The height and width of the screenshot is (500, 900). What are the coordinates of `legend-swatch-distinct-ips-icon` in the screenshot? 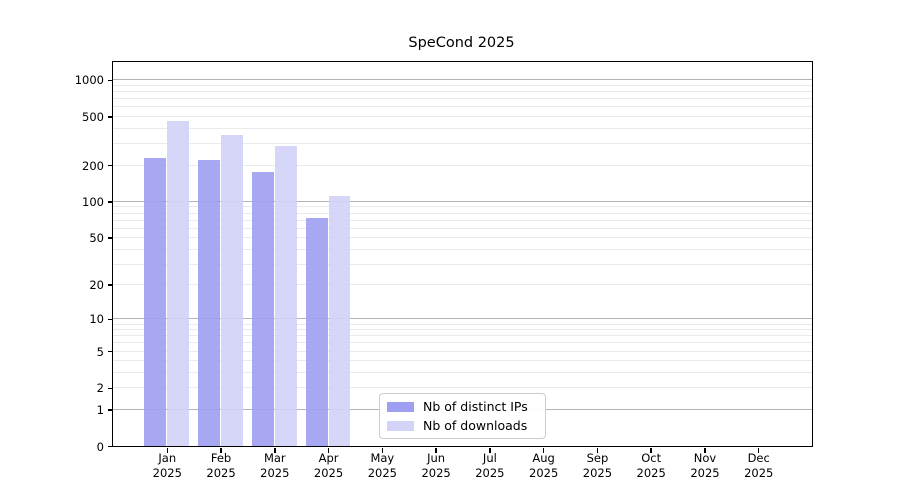 It's located at (400, 406).